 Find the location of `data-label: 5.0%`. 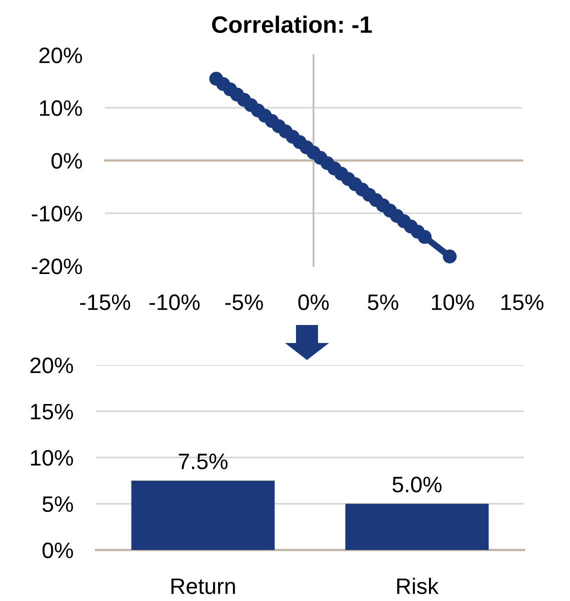

data-label: 5.0% is located at coordinates (417, 484).